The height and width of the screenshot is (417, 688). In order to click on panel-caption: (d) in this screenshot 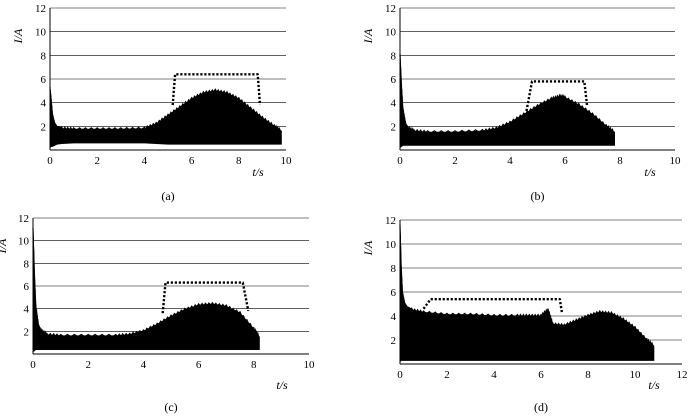, I will do `click(541, 407)`.